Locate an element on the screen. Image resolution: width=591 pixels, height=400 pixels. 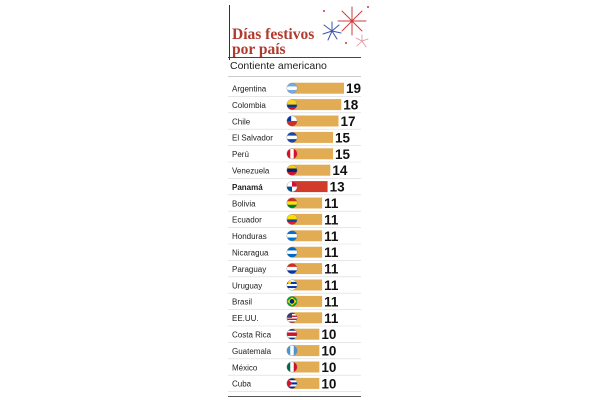
bar-argentina is located at coordinates (318, 88).